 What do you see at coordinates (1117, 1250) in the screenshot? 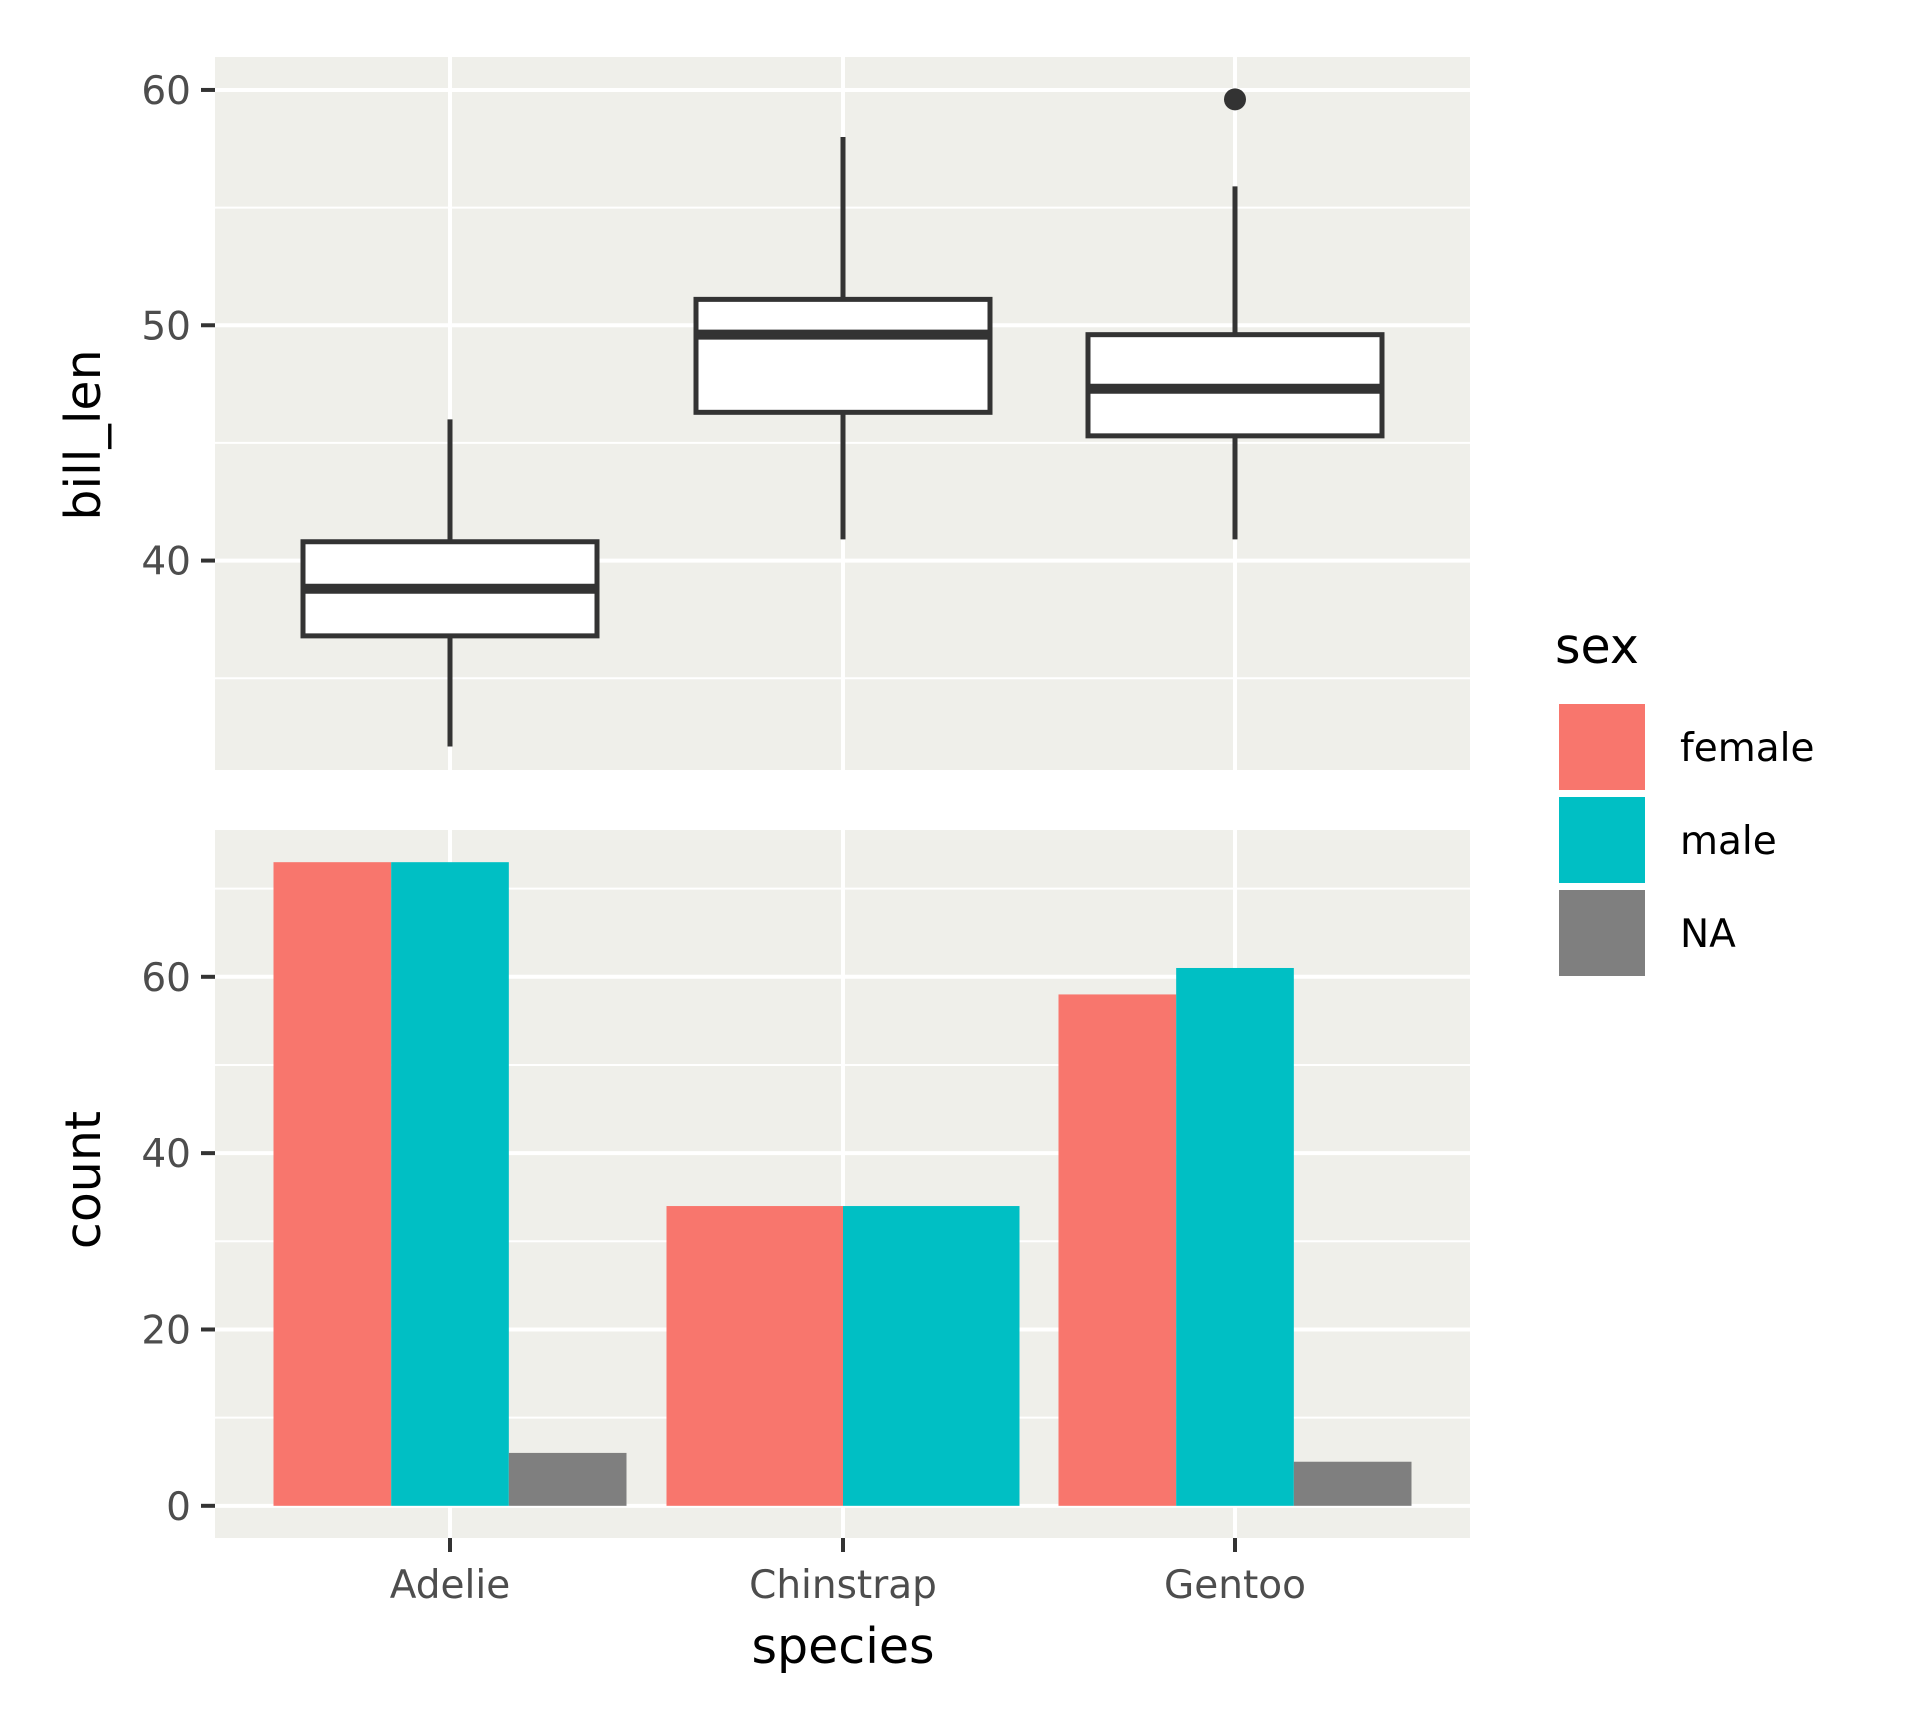
I see `bar-gentoo-female` at bounding box center [1117, 1250].